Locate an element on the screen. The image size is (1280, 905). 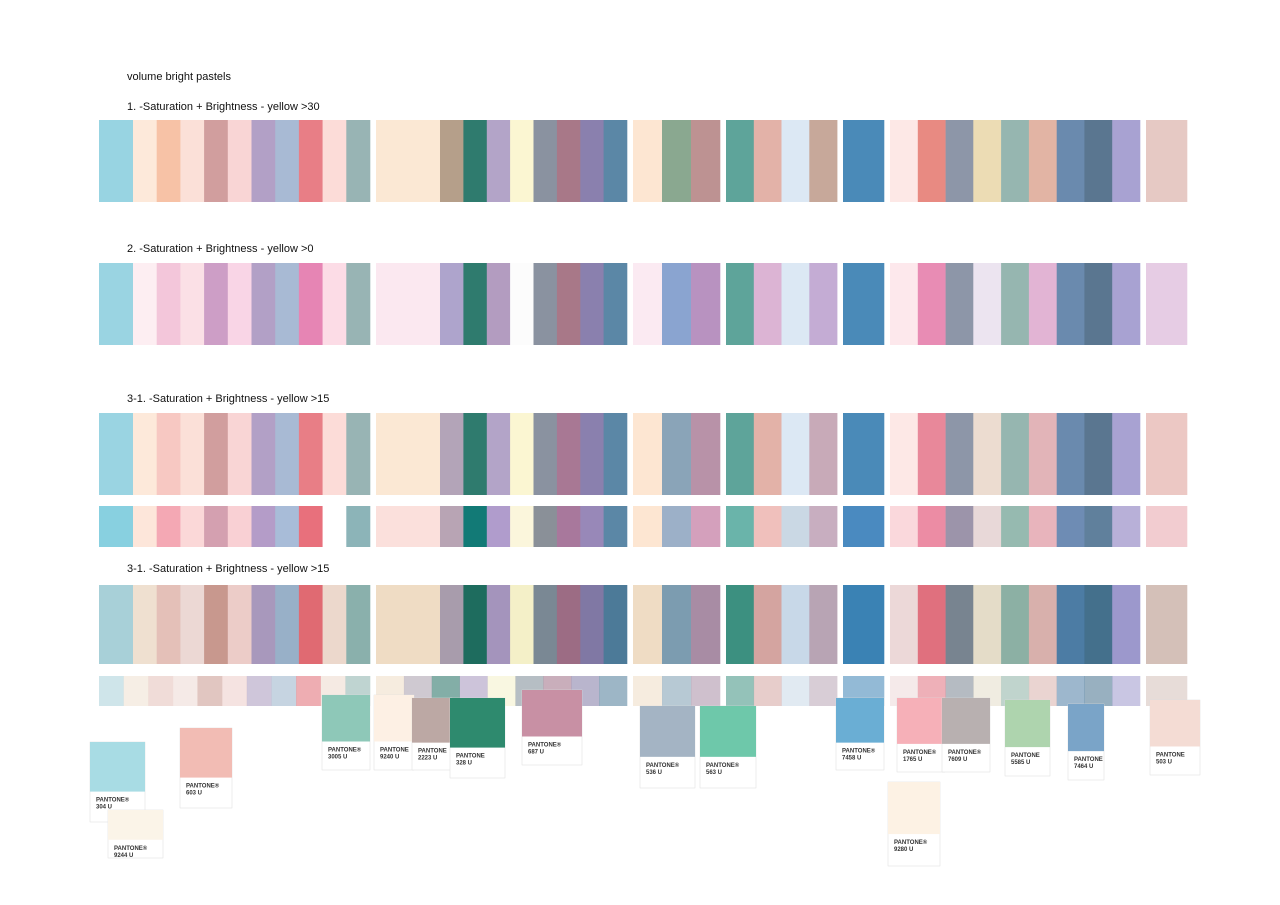
chip-code: 687 U is located at coordinates (536, 753).